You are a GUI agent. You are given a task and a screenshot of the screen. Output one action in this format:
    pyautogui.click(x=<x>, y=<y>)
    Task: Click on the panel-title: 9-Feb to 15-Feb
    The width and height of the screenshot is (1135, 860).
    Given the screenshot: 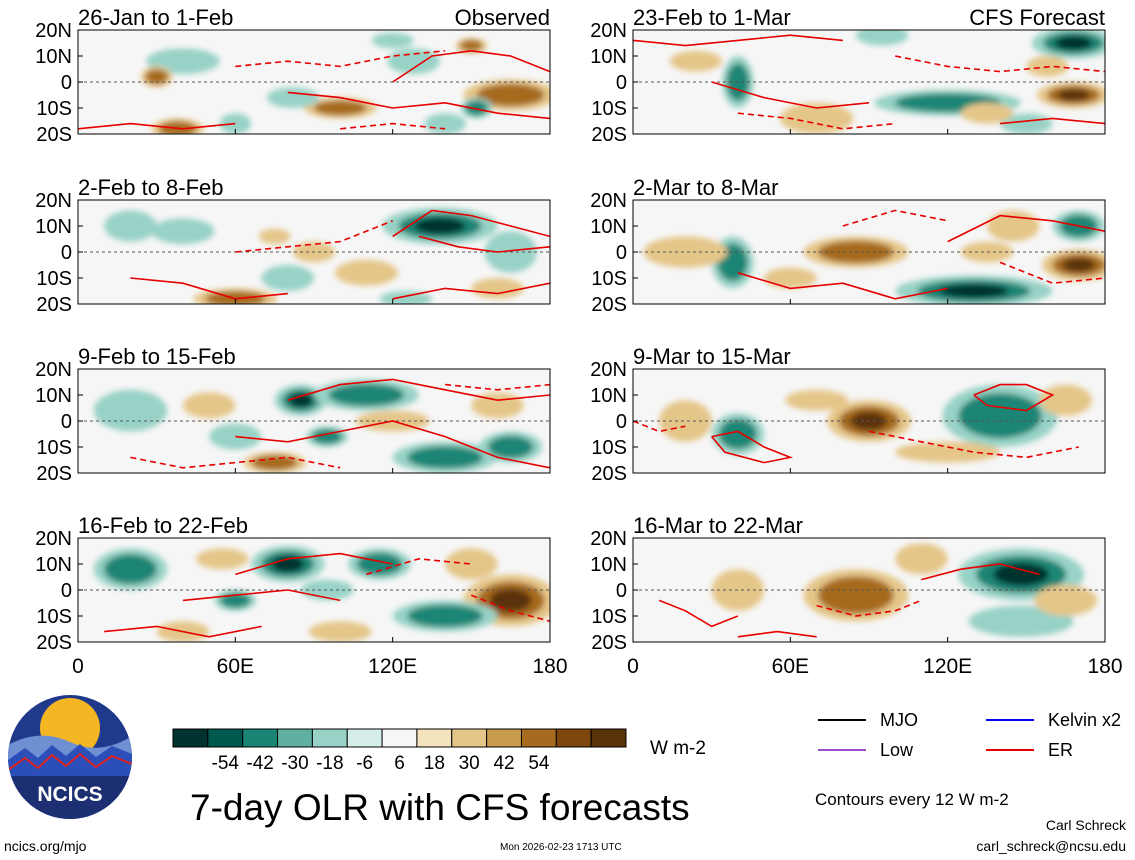 What is the action you would take?
    pyautogui.click(x=157, y=356)
    